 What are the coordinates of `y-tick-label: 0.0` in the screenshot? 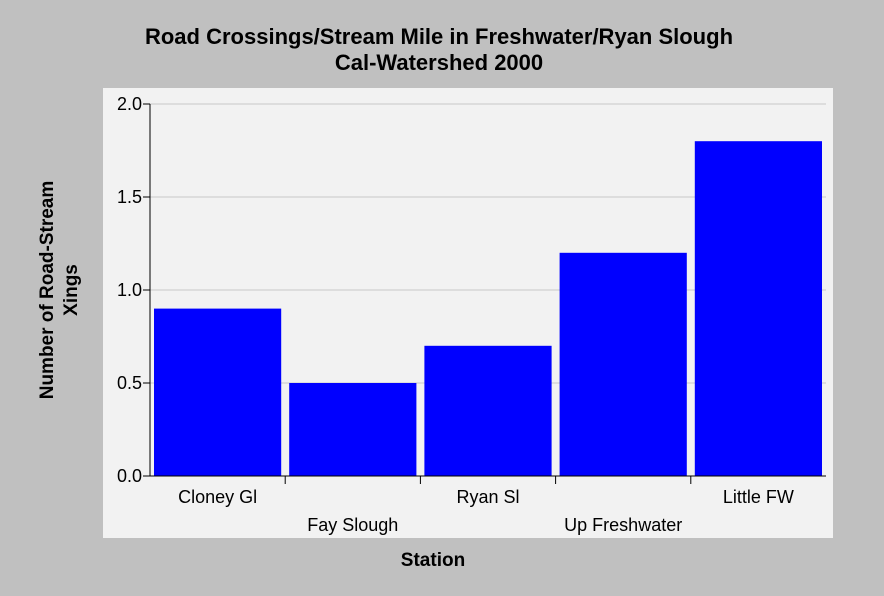 It's located at (129, 476).